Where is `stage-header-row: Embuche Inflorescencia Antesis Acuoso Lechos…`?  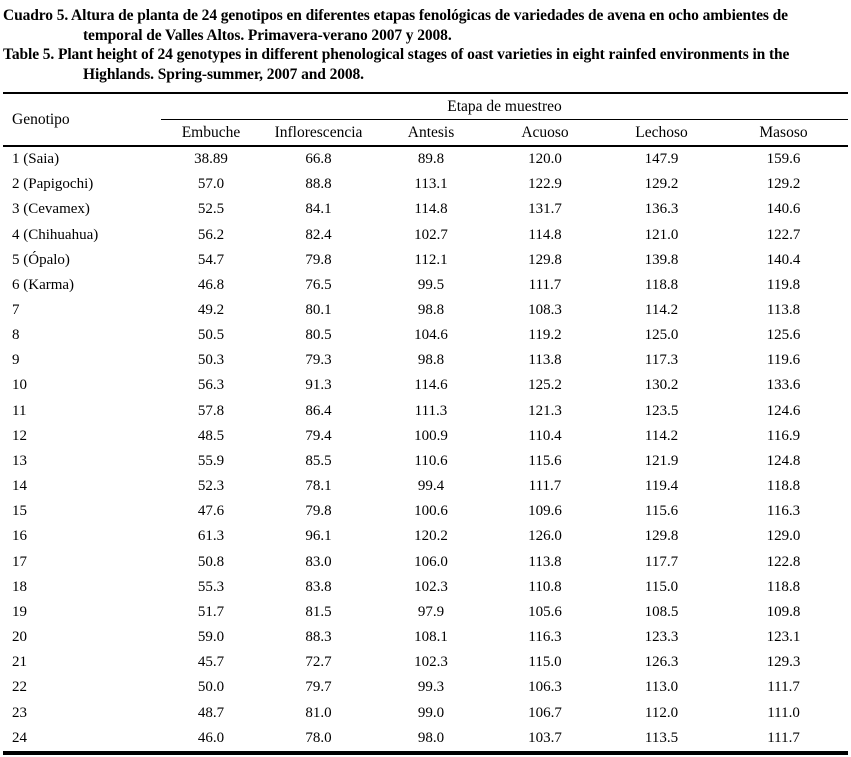
stage-header-row: Embuche Inflorescencia Antesis Acuoso Lechos… is located at coordinates (426, 133).